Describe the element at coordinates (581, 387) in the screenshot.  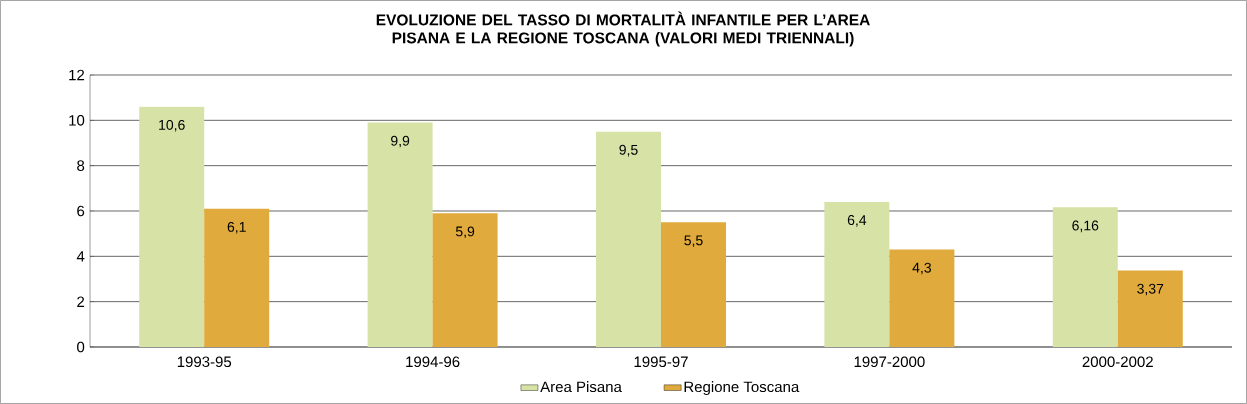
I see `legend-label: Area Pisana` at that location.